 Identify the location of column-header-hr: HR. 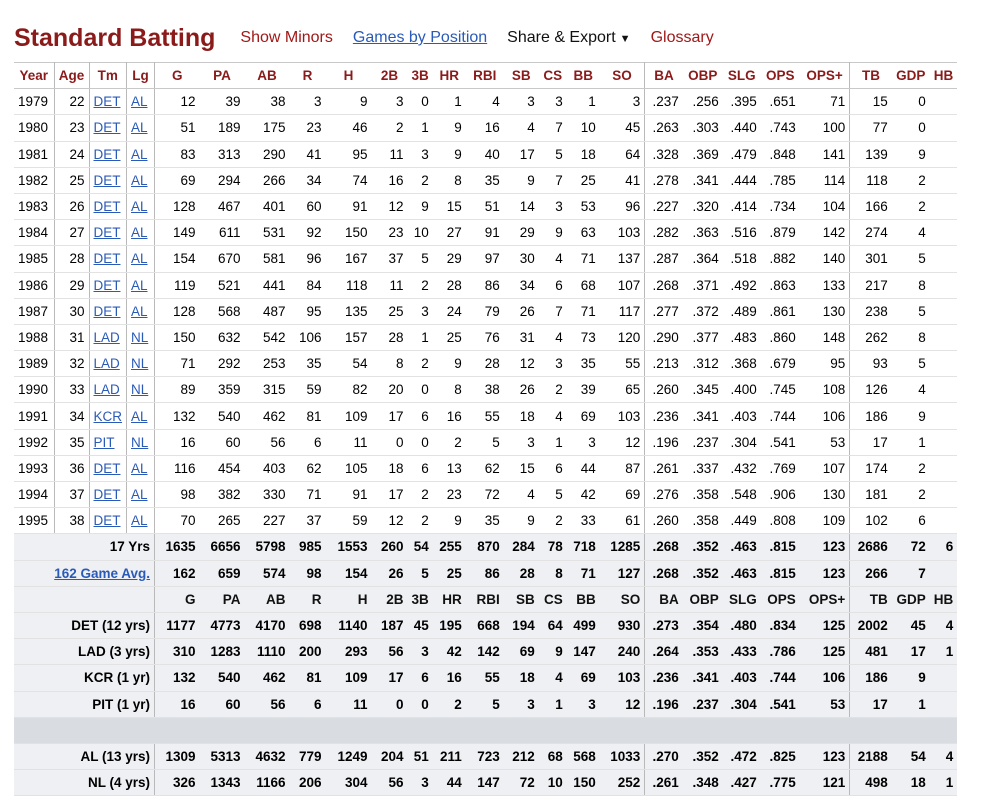
(449, 75).